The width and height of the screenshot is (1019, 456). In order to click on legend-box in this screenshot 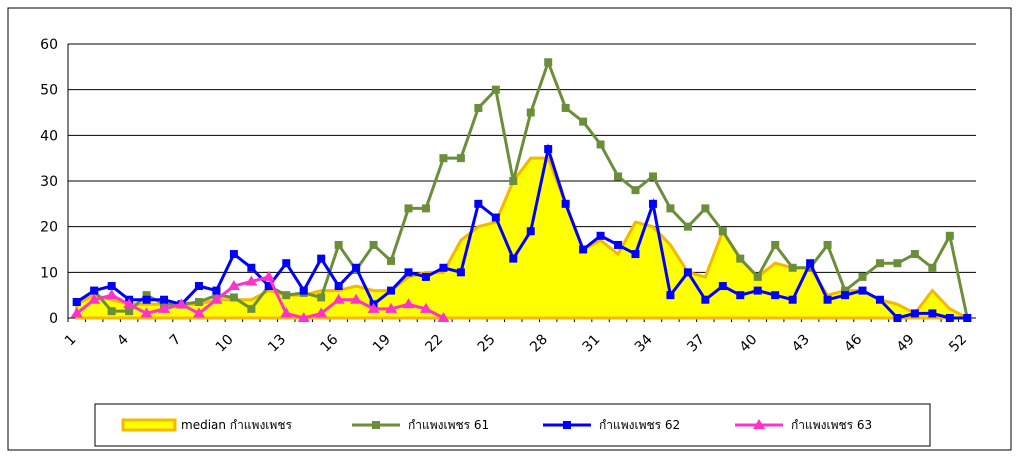, I will do `click(512, 425)`.